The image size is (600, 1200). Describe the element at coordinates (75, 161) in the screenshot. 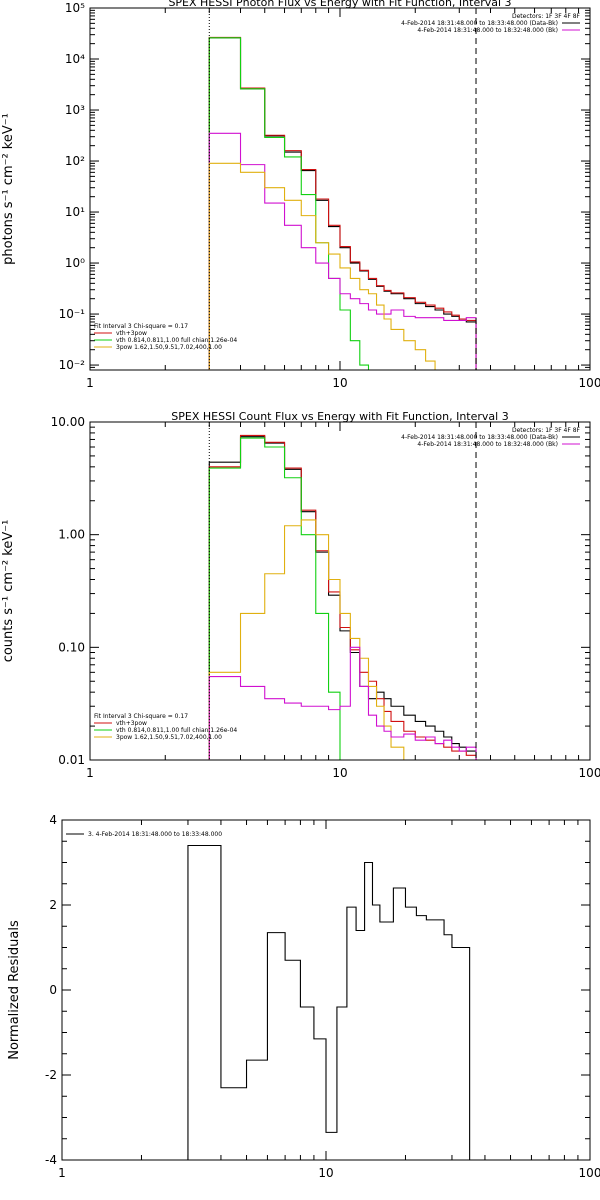

I see `y-tick-label: 10²` at that location.